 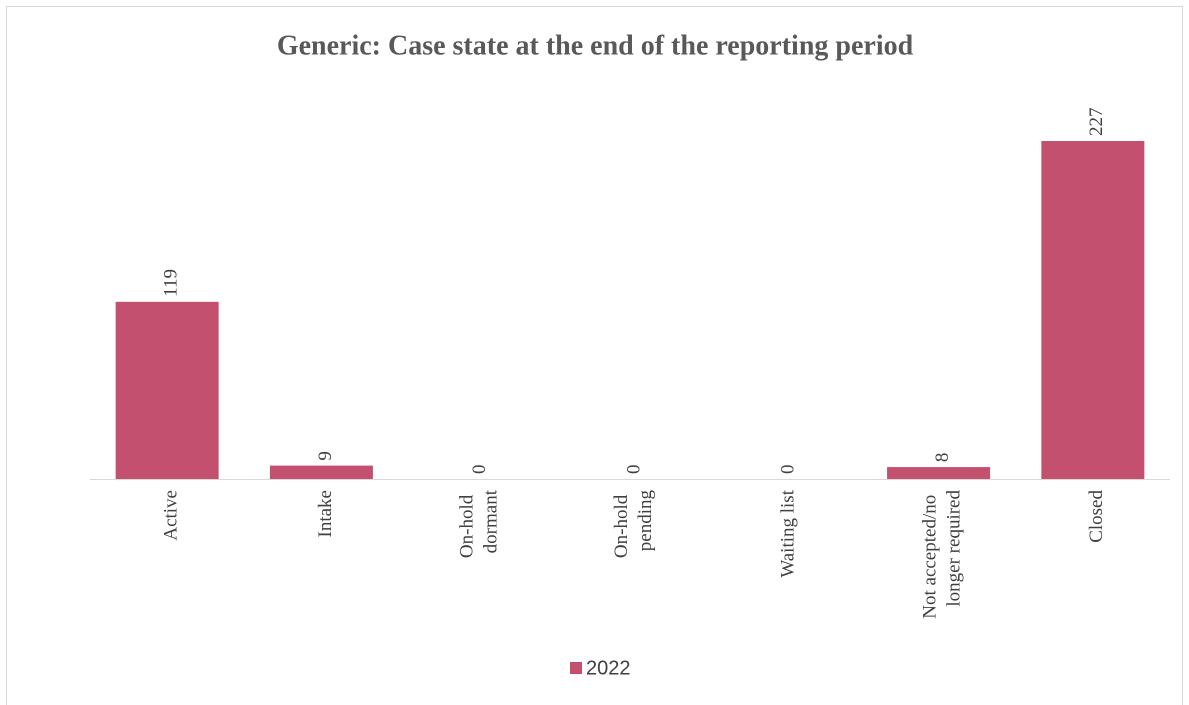 What do you see at coordinates (325, 456) in the screenshot?
I see `data-label: 9` at bounding box center [325, 456].